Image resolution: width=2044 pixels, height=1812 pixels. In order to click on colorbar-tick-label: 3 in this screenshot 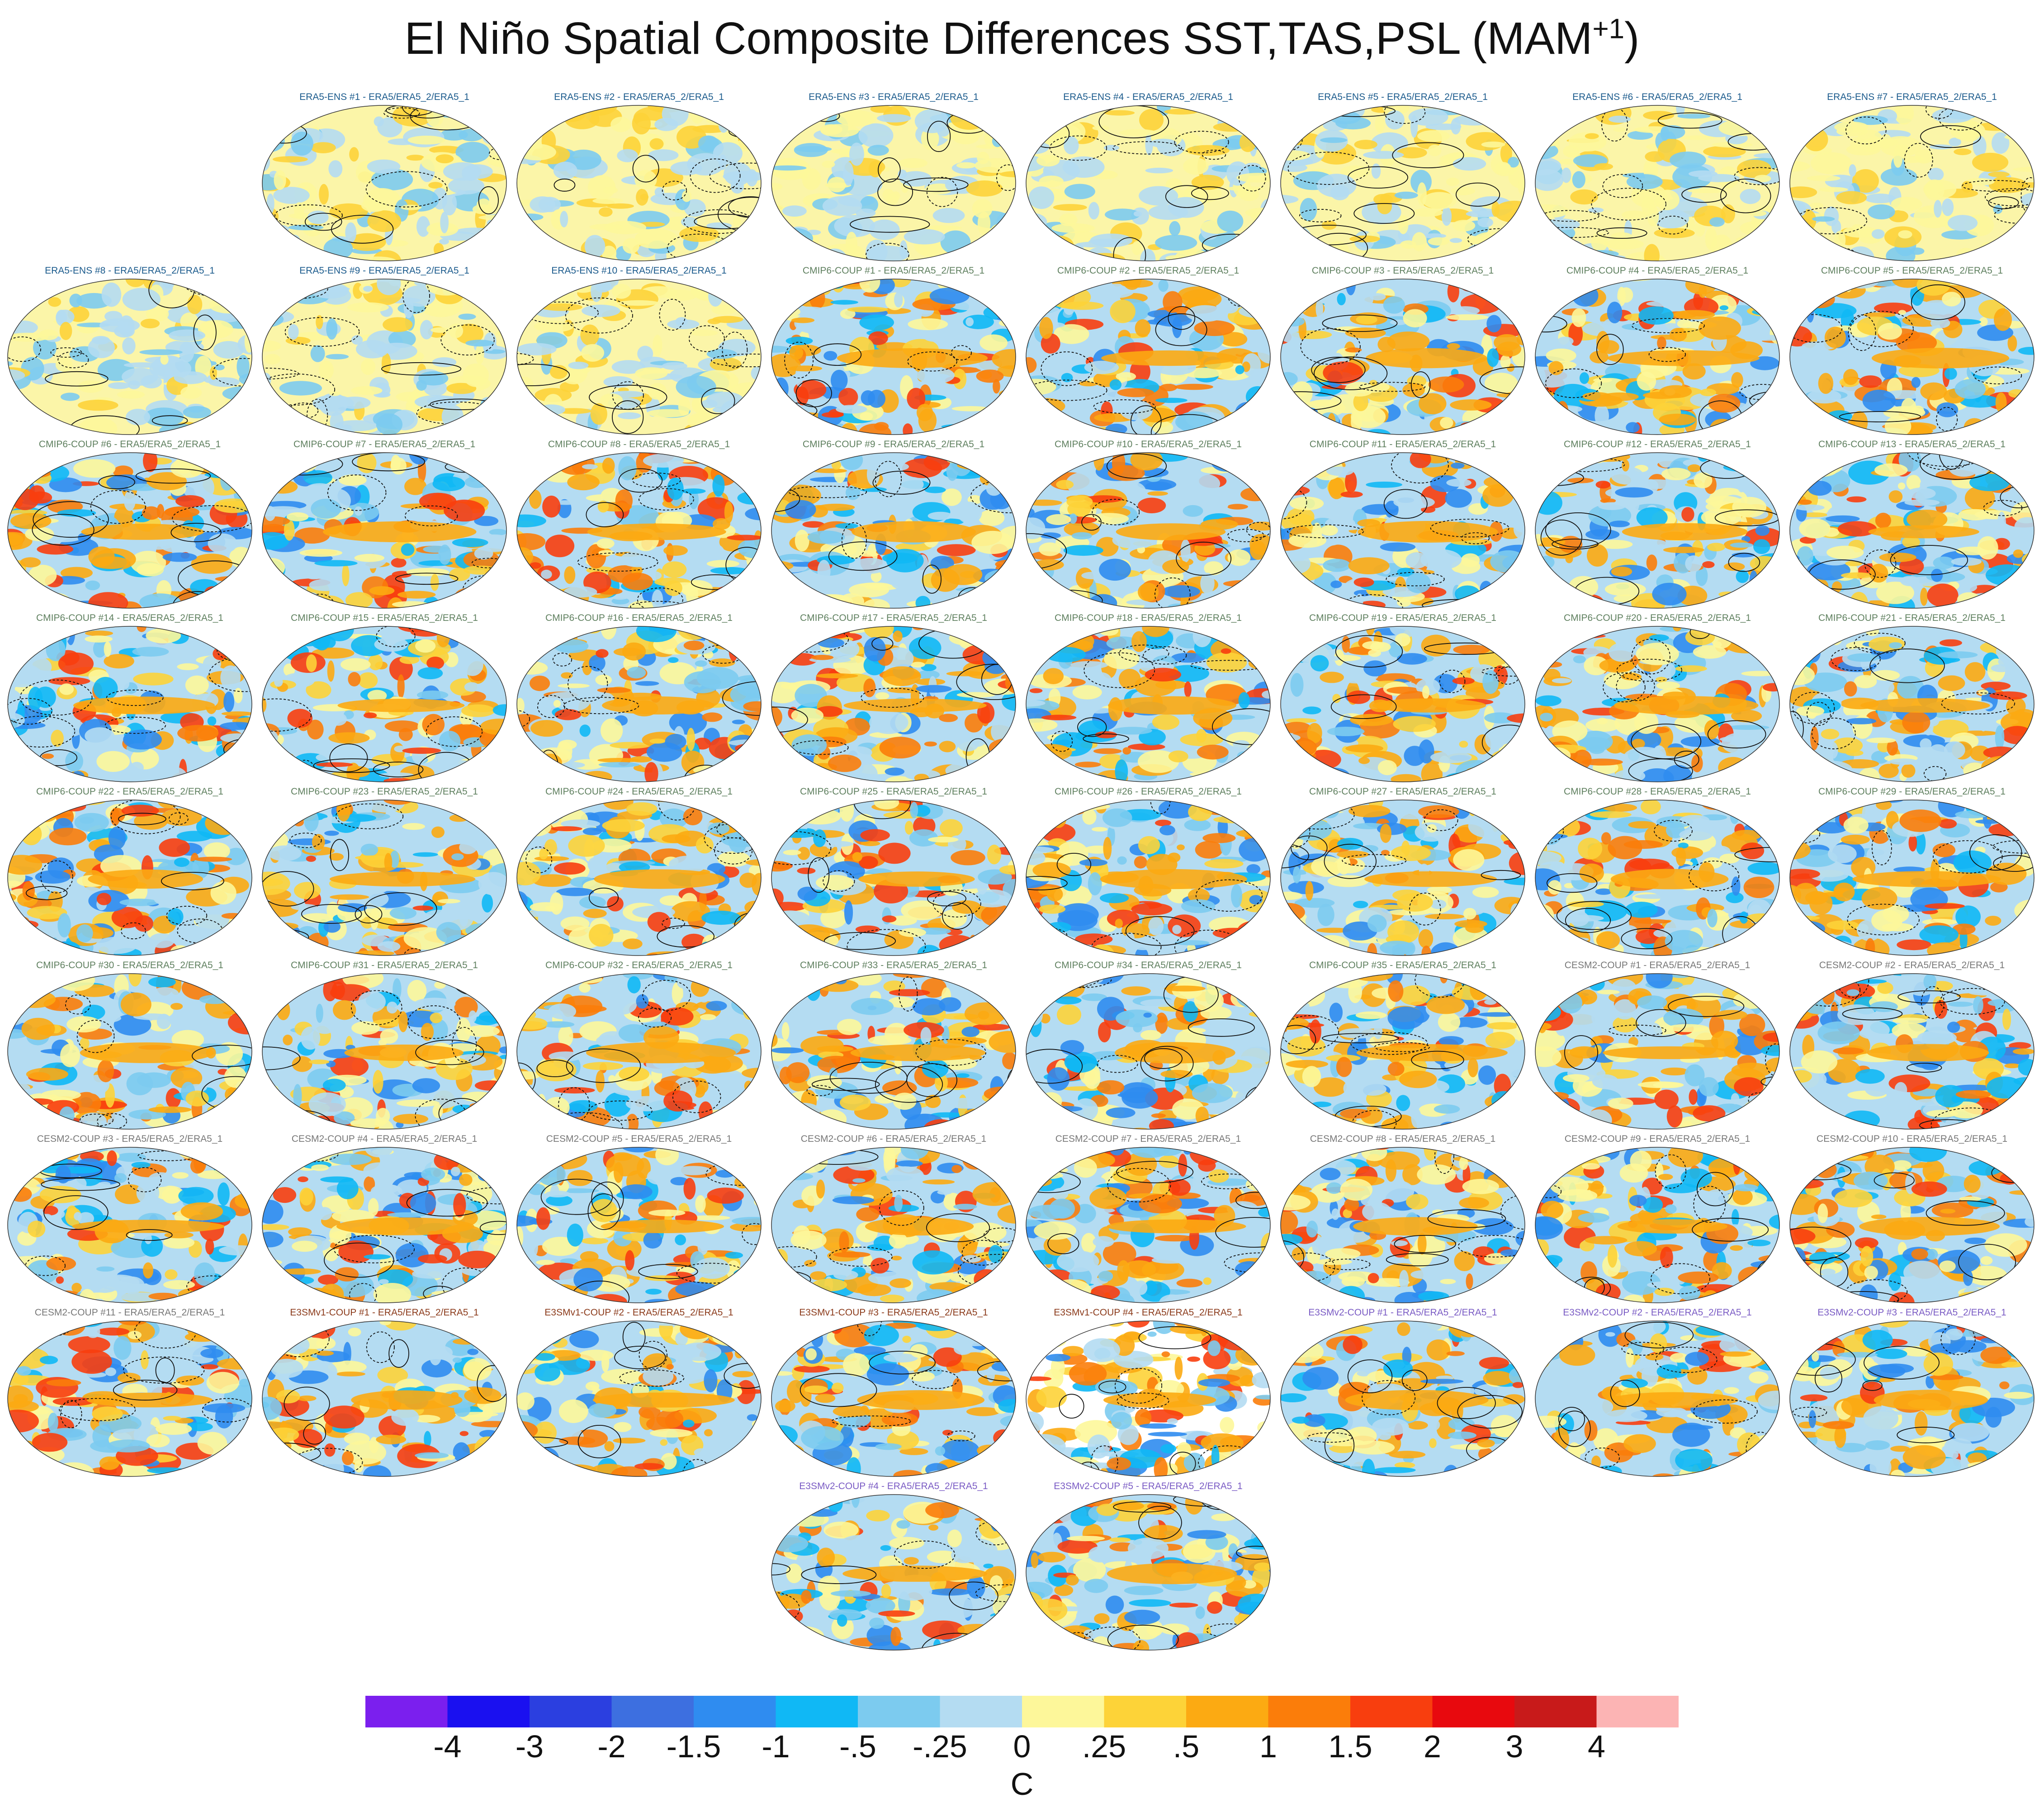, I will do `click(1515, 1746)`.